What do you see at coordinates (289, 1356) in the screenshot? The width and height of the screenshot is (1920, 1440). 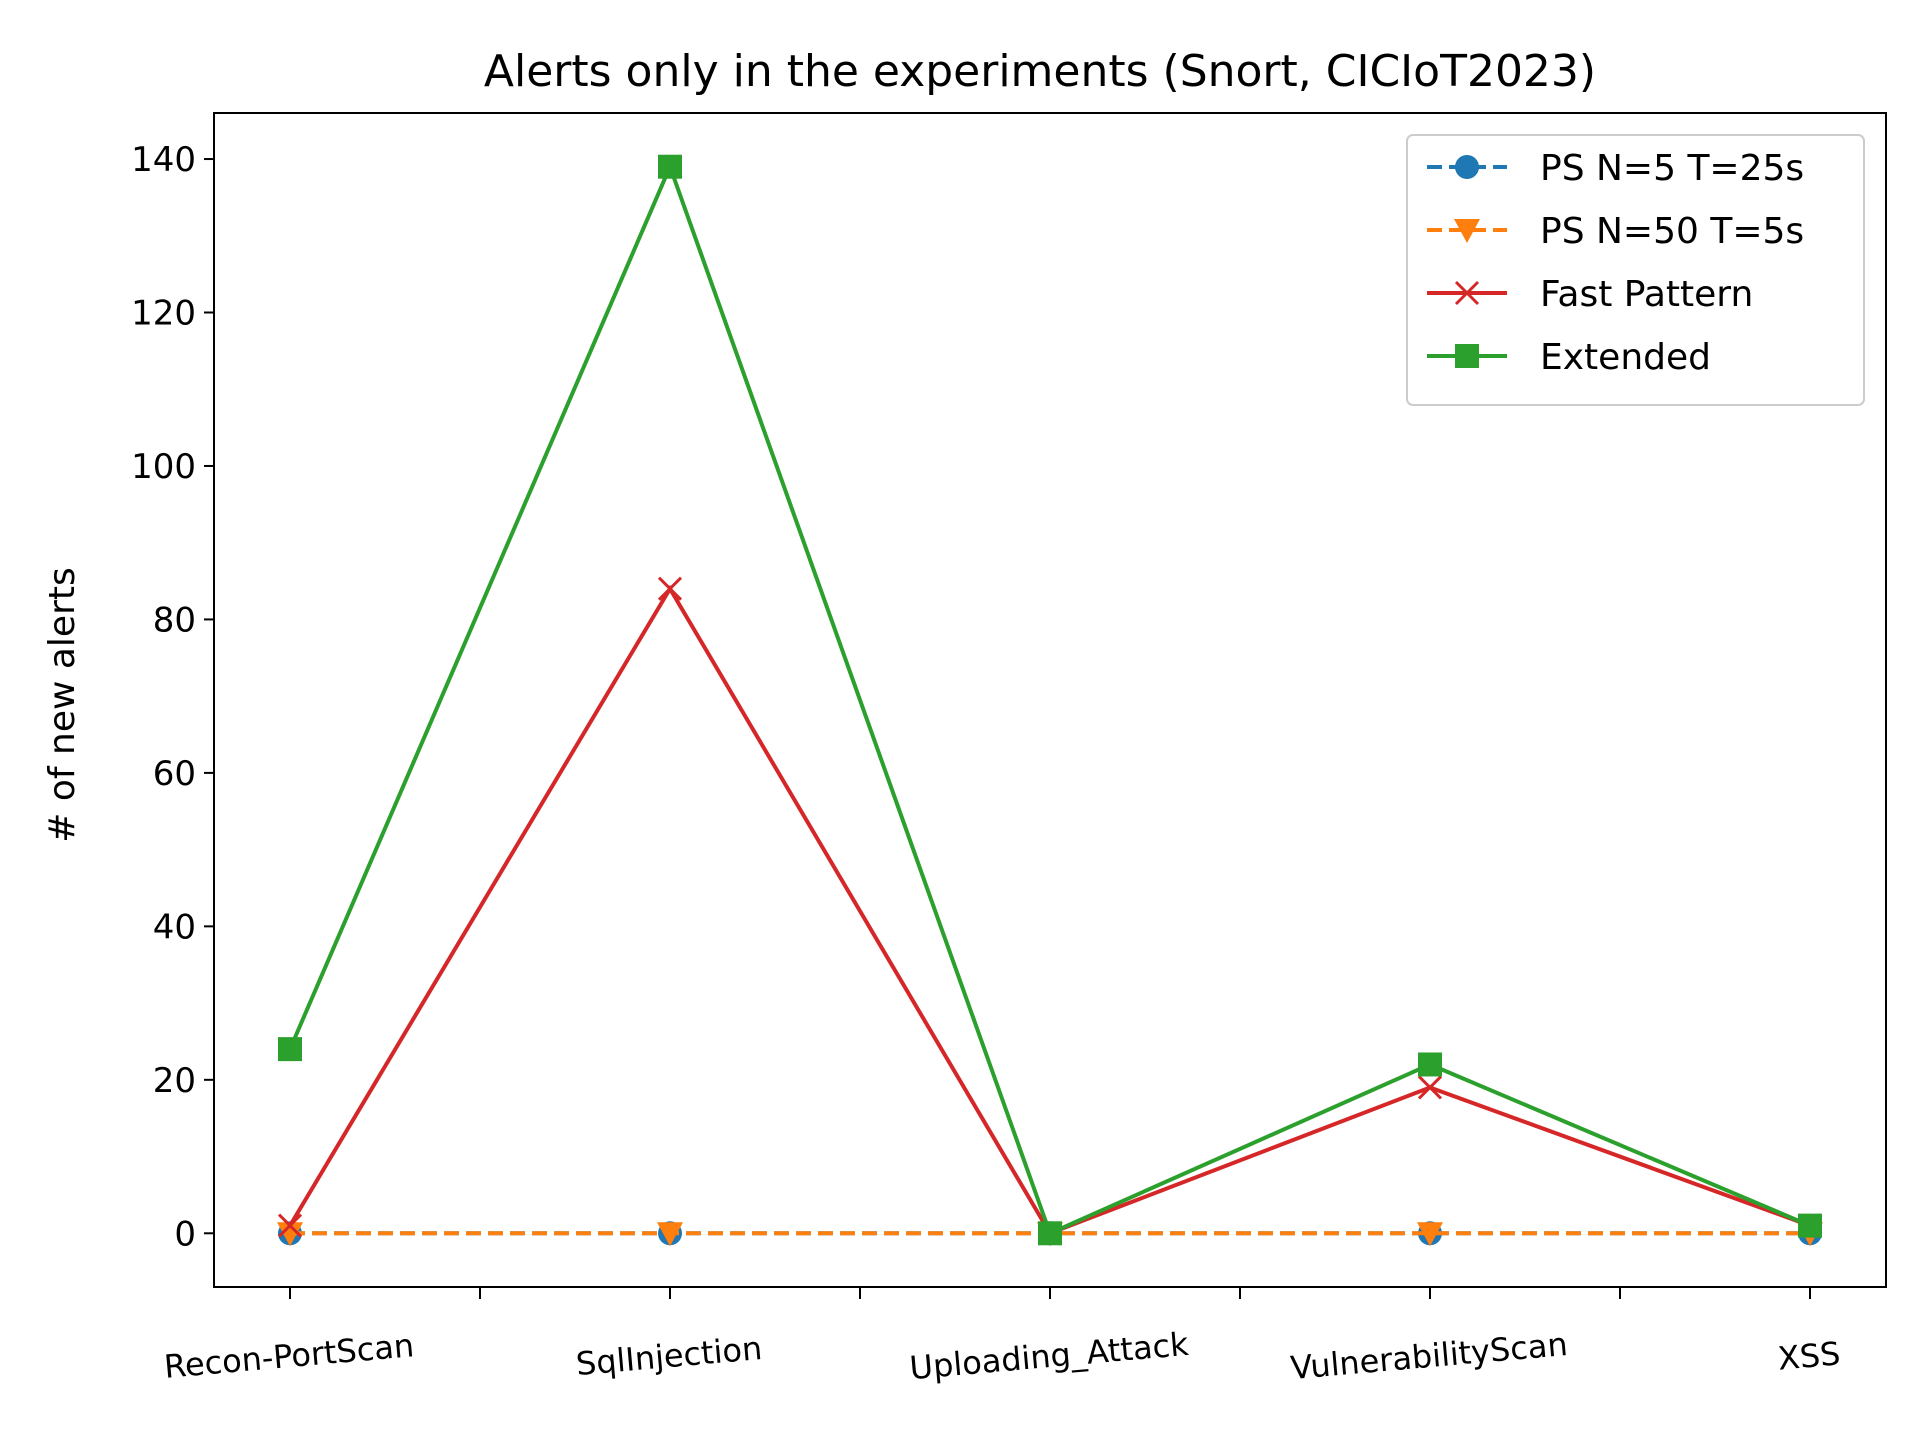 I see `x-tick-label-0: Recon-PortScan` at bounding box center [289, 1356].